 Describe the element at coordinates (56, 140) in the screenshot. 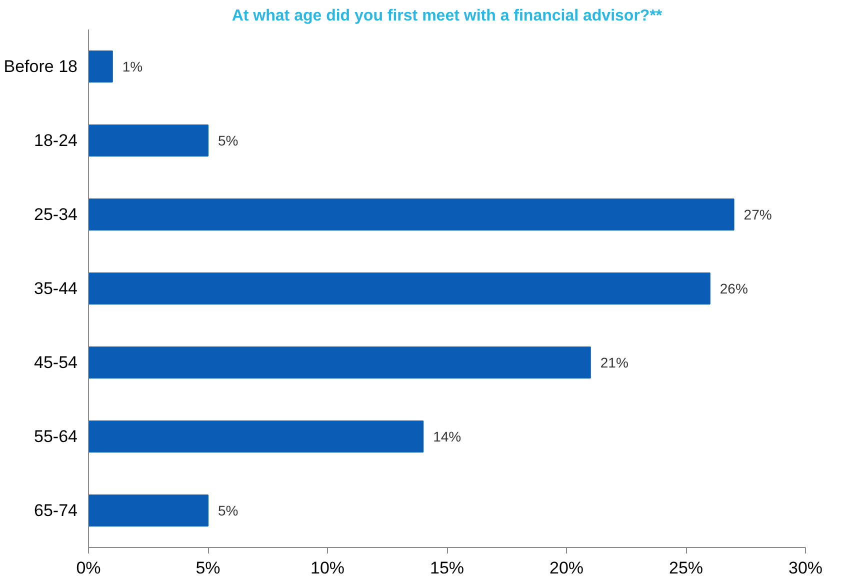

I see `y-tick-label: 18-24` at that location.